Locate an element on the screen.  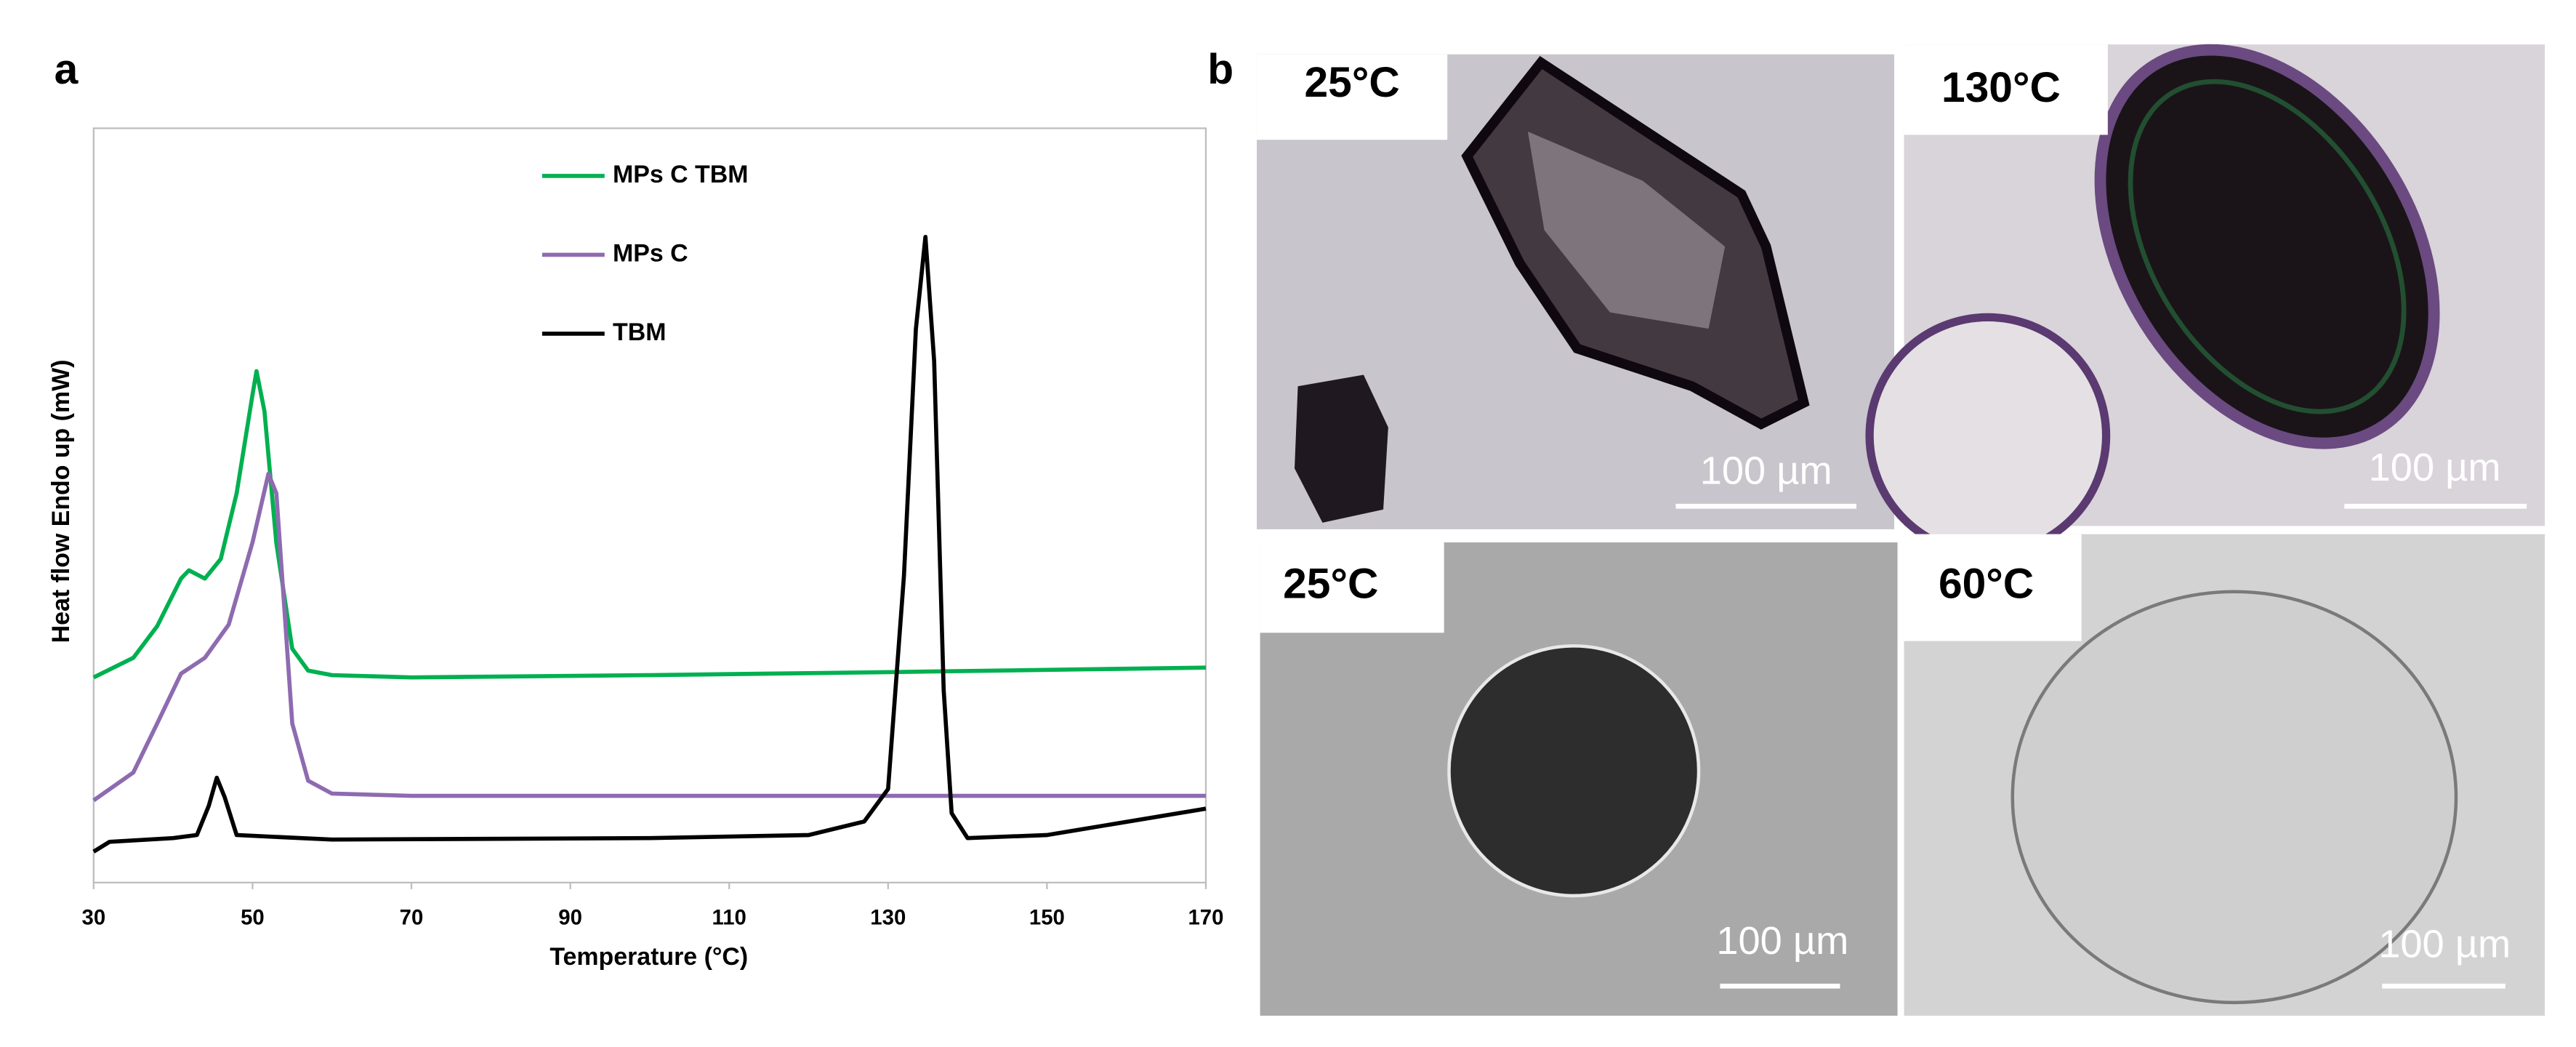
x-axis-label: Temperature (°C) is located at coordinates (649, 957).